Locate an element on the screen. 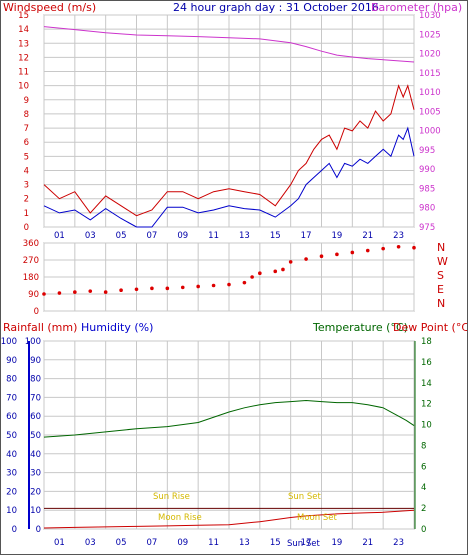 This screenshot has height=555, width=468. humidity-tick-label: 10 is located at coordinates (35, 511).